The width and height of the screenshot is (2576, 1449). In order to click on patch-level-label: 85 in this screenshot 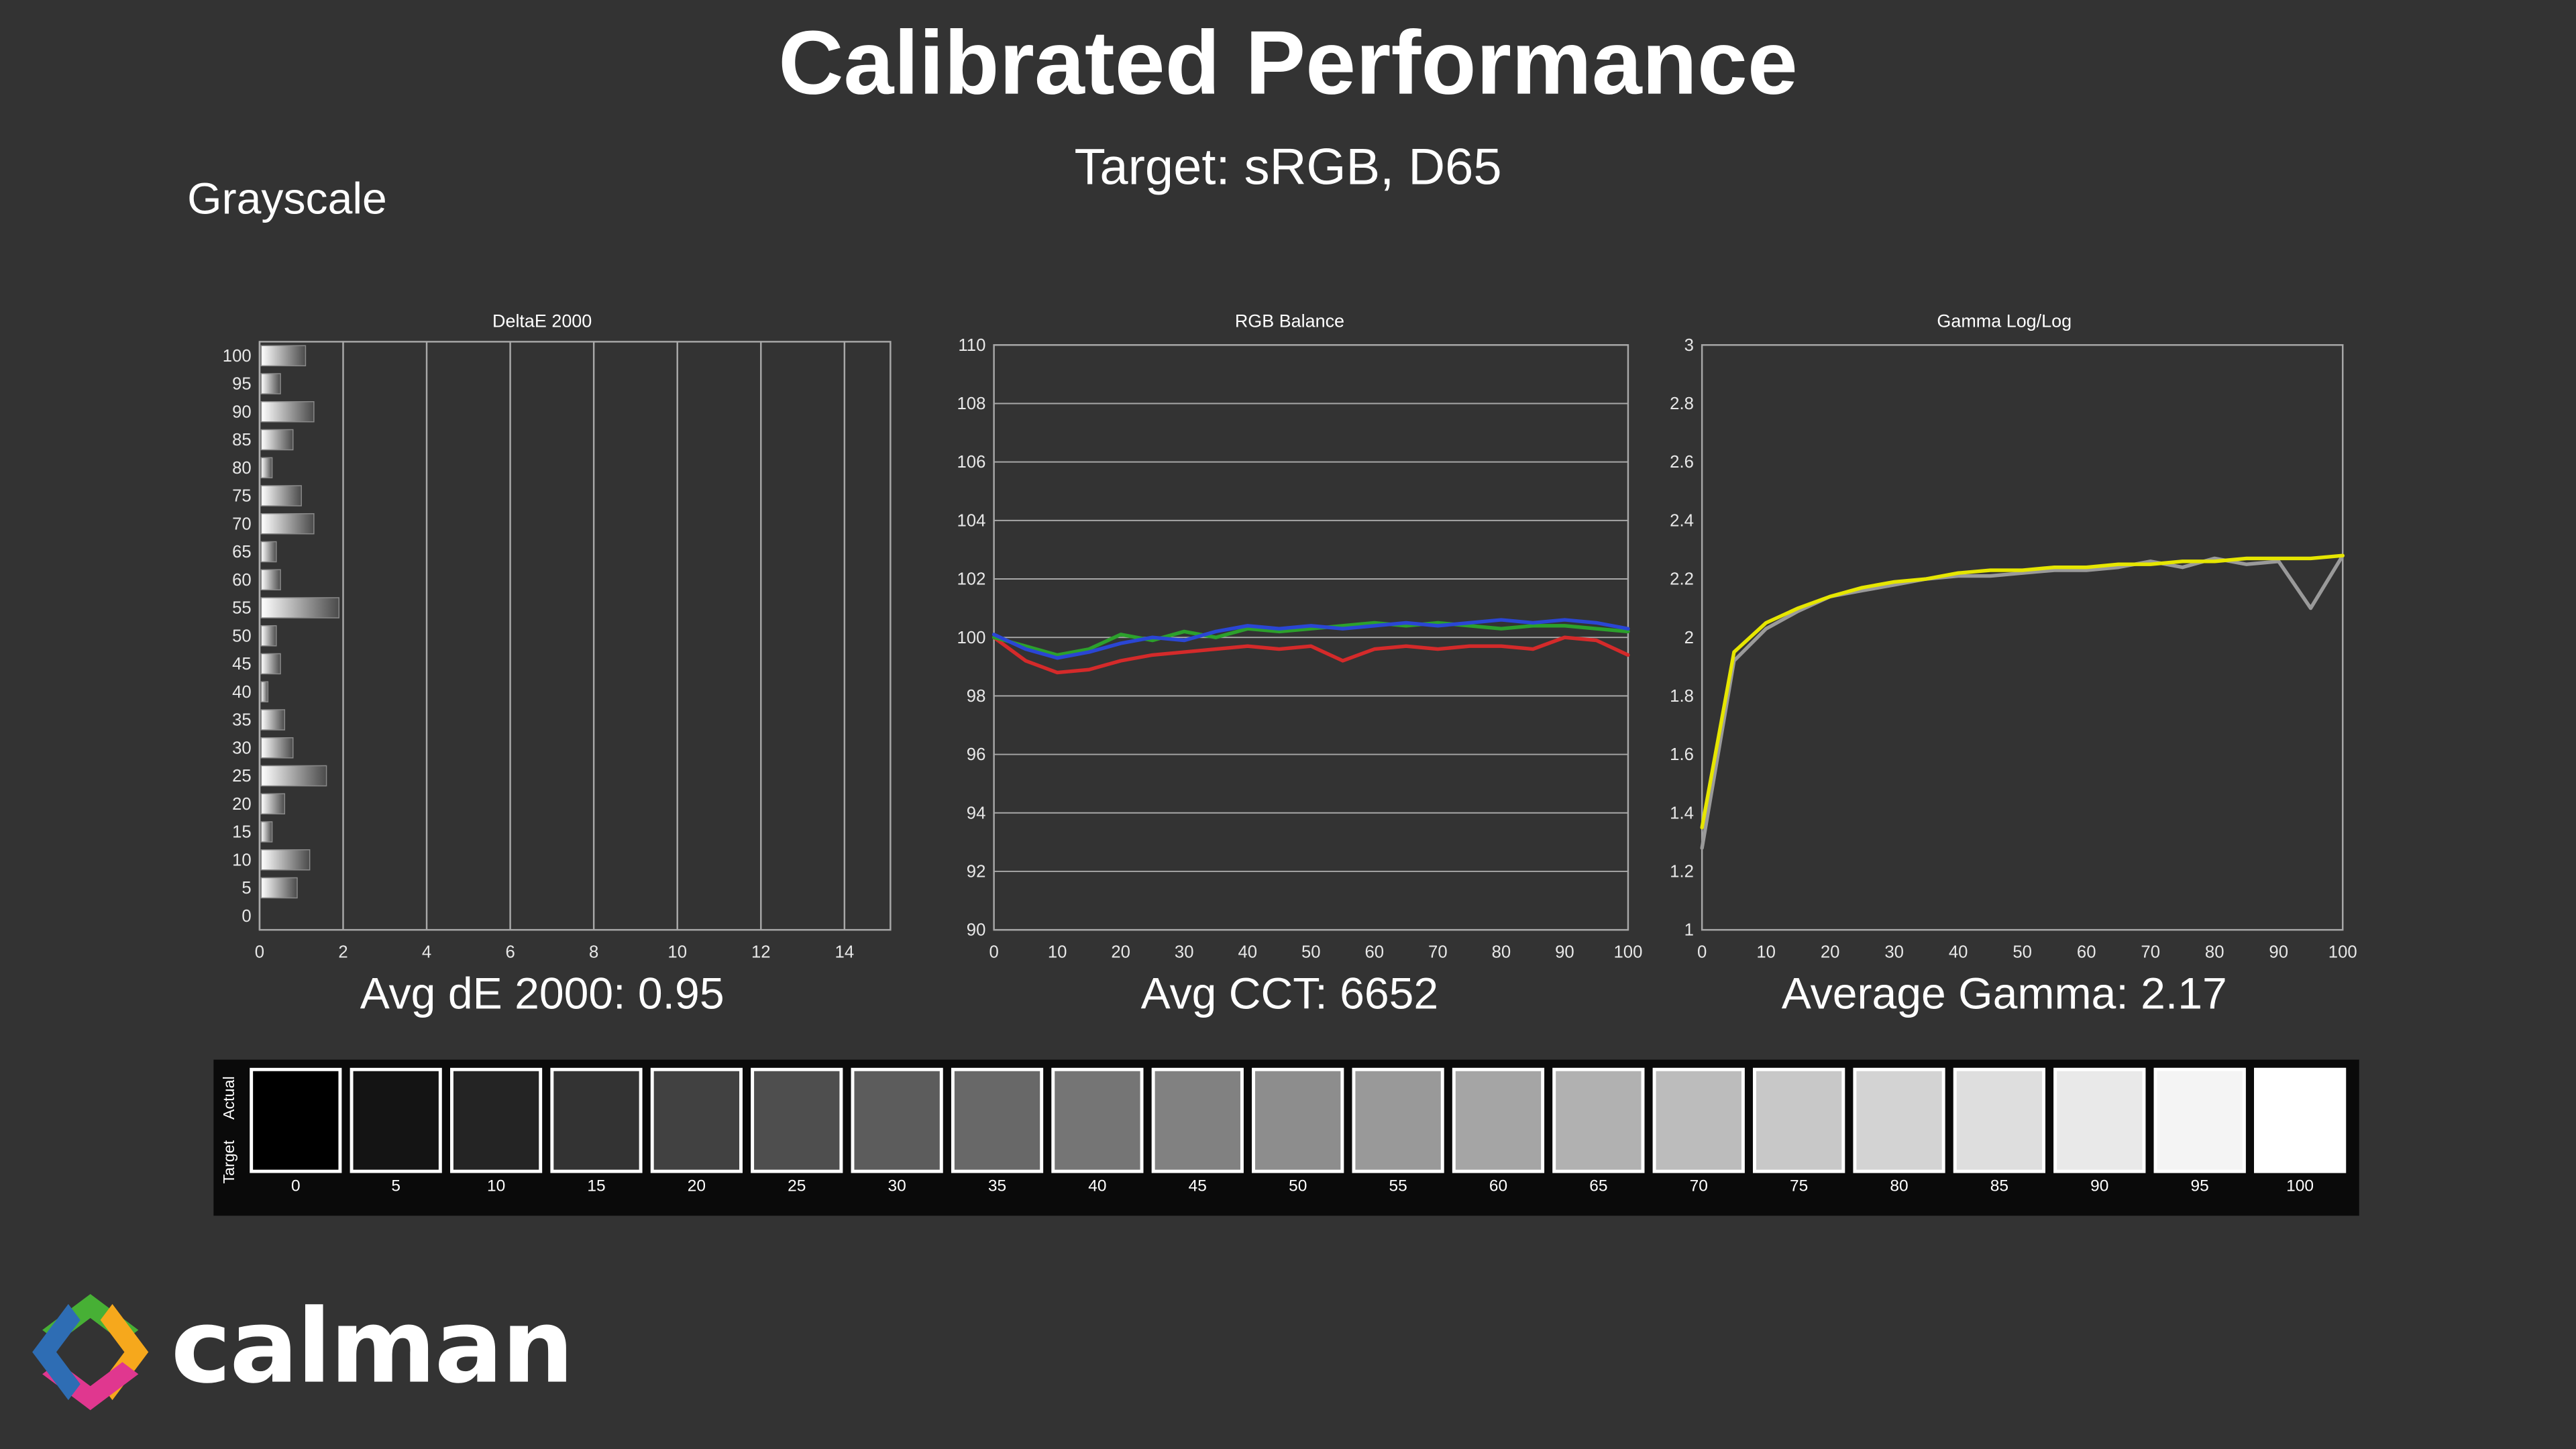, I will do `click(1999, 1186)`.